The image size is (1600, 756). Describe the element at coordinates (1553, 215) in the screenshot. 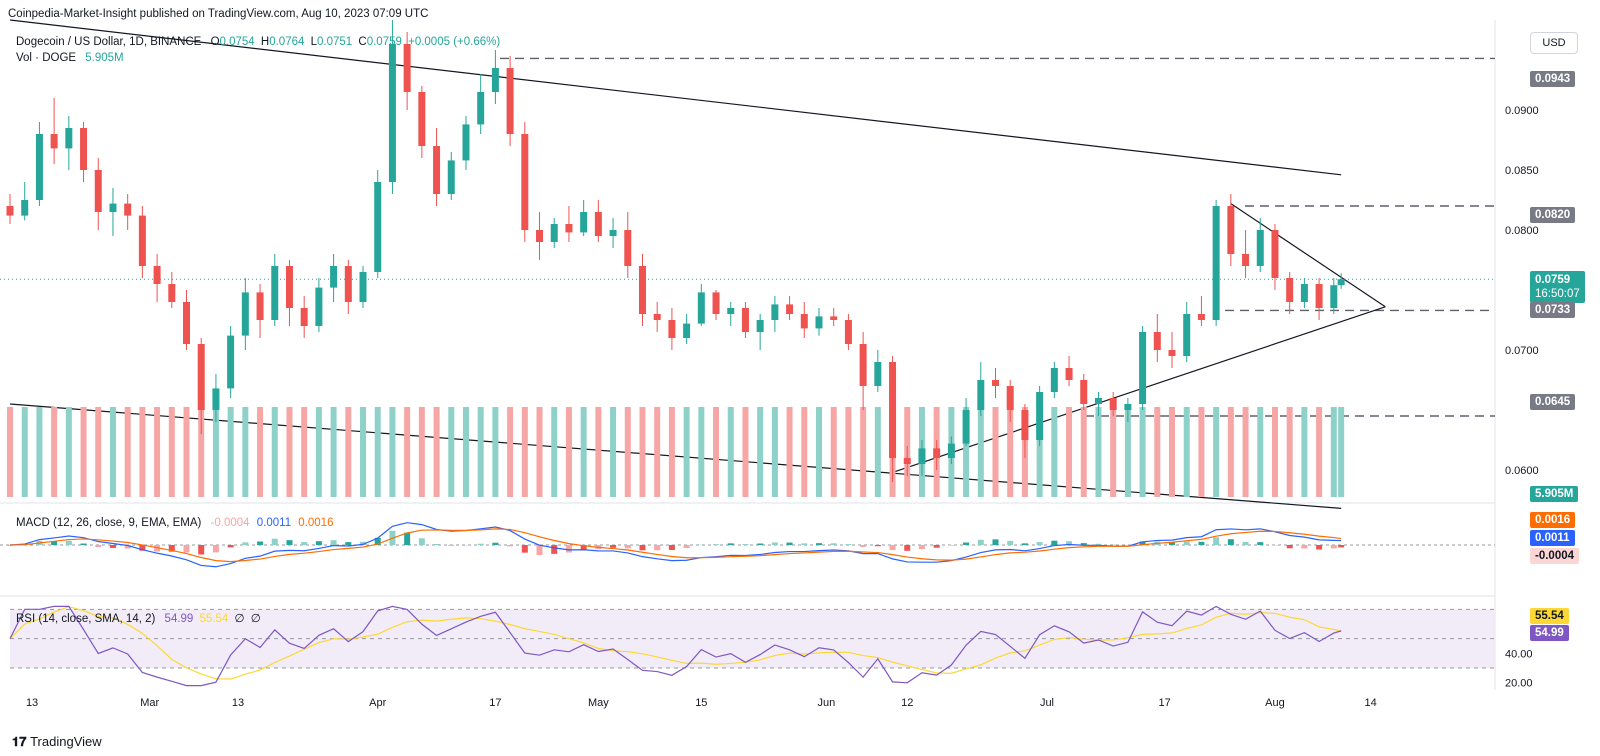

I see `price-tag-0820: 0.0820` at that location.